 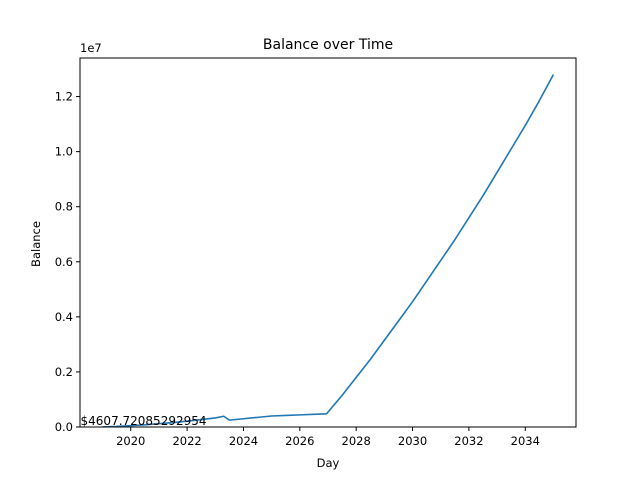 What do you see at coordinates (144, 421) in the screenshot?
I see `point-annotation: $4607.72085292954` at bounding box center [144, 421].